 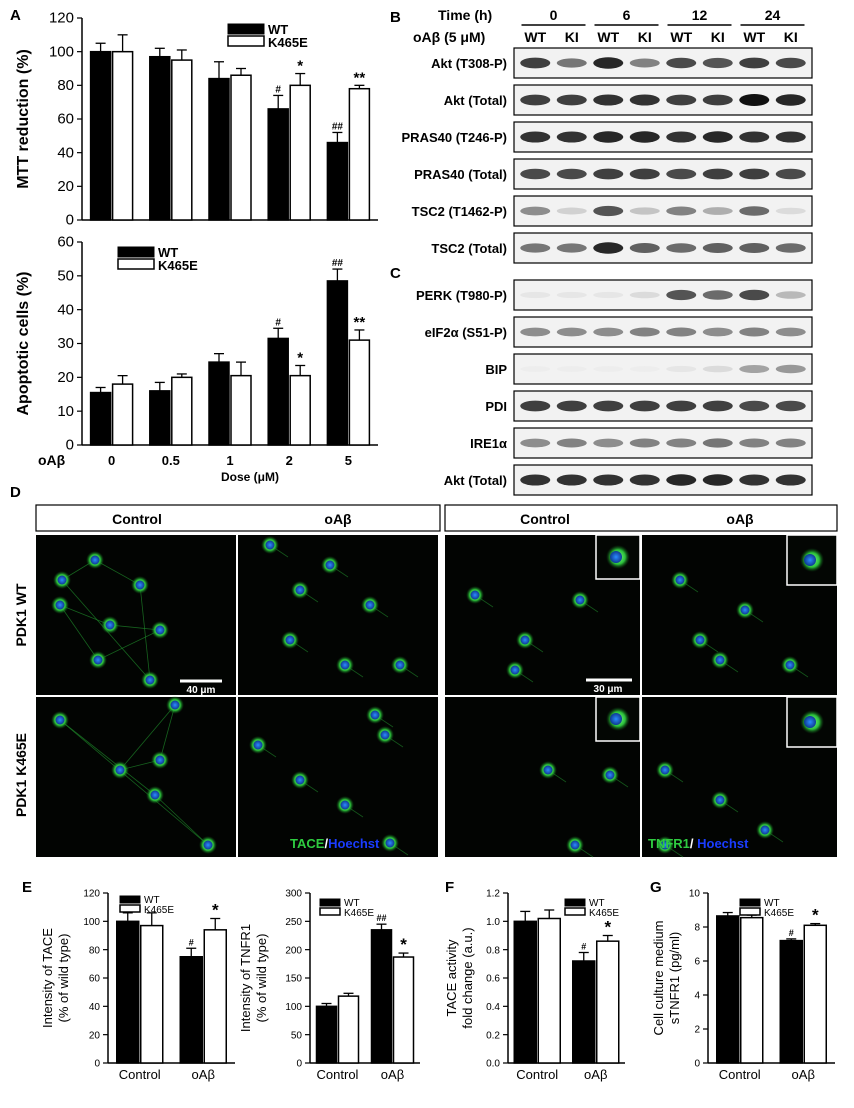 I want to click on scale-label-right: 30 μm, so click(x=608, y=689).